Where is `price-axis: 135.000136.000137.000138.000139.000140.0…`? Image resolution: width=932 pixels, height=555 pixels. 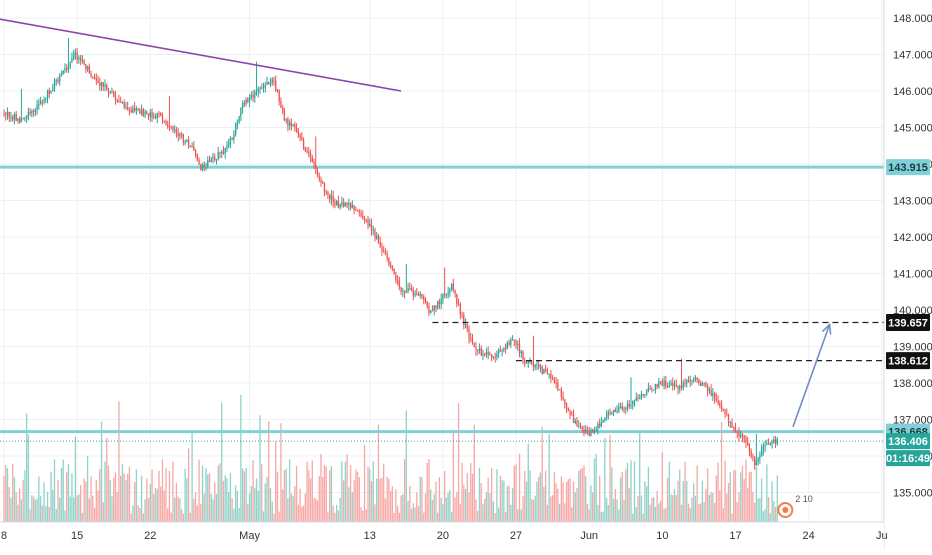
price-axis: 135.000136.000137.000138.000139.000140.0… is located at coordinates (907, 275).